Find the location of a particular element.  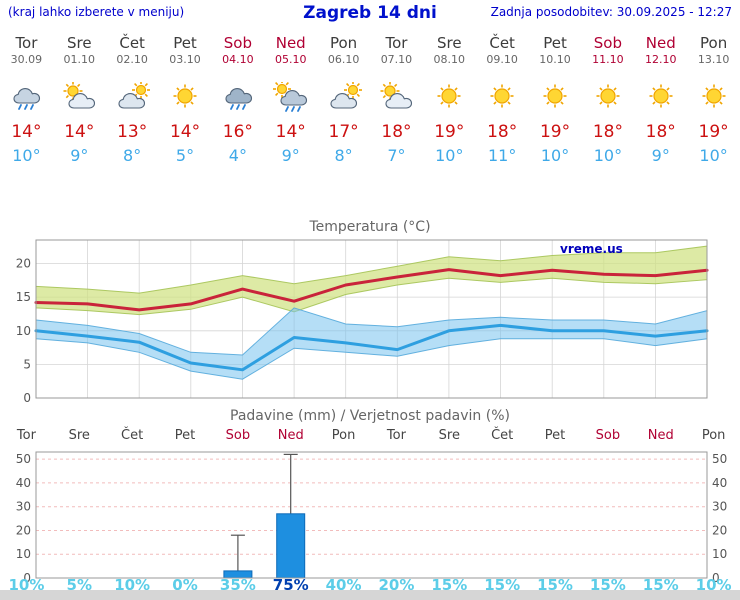

day-column: Pon 06.10 17° 8° is located at coordinates (343, 100).